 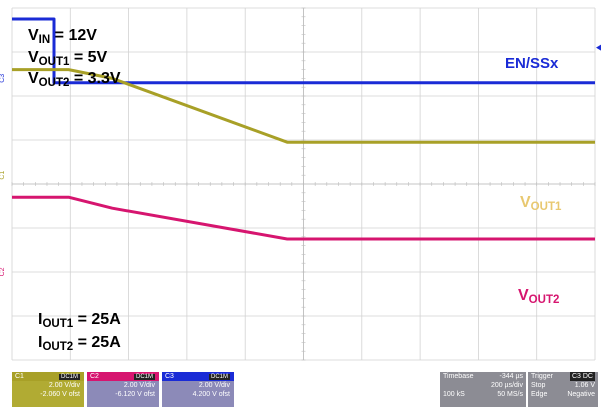 What do you see at coordinates (598, 47) in the screenshot?
I see `trigger-level-marker` at bounding box center [598, 47].